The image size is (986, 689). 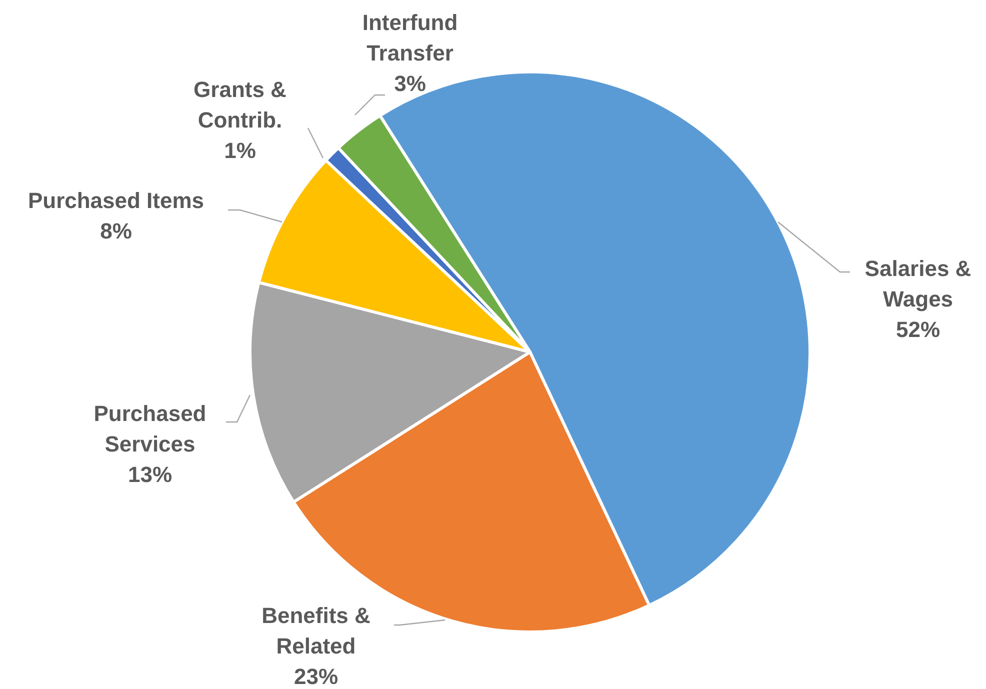 I want to click on data-label: 23%, so click(x=316, y=676).